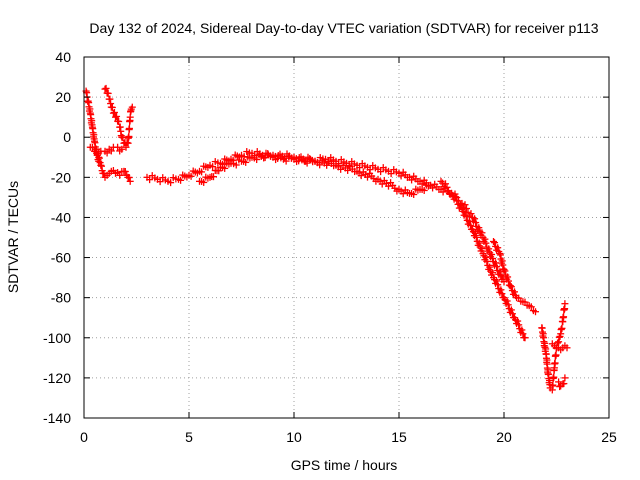 Image resolution: width=640 pixels, height=480 pixels. What do you see at coordinates (84, 437) in the screenshot?
I see `x-tick-label: 0` at bounding box center [84, 437].